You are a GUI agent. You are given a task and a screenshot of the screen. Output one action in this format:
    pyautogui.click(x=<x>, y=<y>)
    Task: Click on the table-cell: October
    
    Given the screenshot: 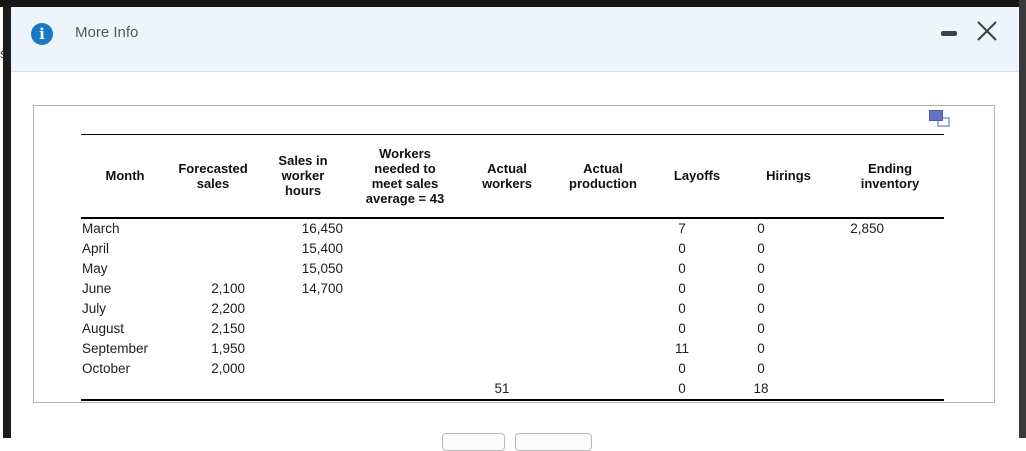 What is the action you would take?
    pyautogui.click(x=106, y=368)
    